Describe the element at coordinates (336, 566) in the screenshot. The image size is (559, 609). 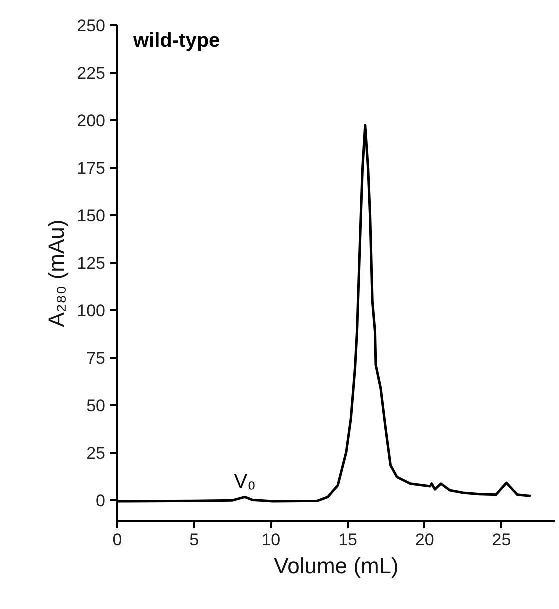
I see `x-axis-title: Volume (mL)` at that location.